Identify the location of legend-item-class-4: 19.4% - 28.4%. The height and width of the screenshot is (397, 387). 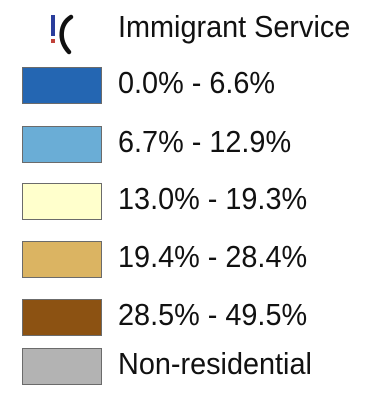
(193, 261).